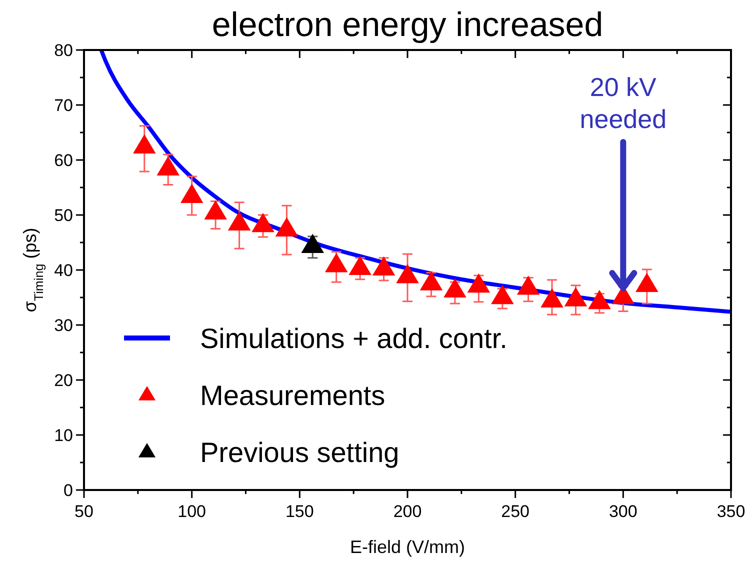 The image size is (749, 564). Describe the element at coordinates (63, 270) in the screenshot. I see `y-tick-label: 40` at that location.